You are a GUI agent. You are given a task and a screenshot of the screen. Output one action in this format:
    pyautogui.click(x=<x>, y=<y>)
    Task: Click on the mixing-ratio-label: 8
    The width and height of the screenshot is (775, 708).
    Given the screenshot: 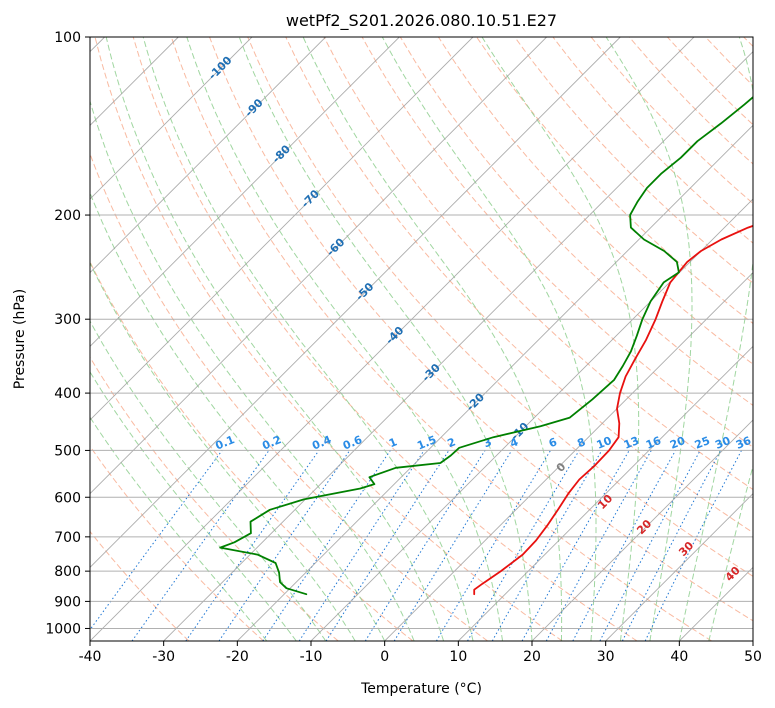 What is the action you would take?
    pyautogui.click(x=581, y=442)
    